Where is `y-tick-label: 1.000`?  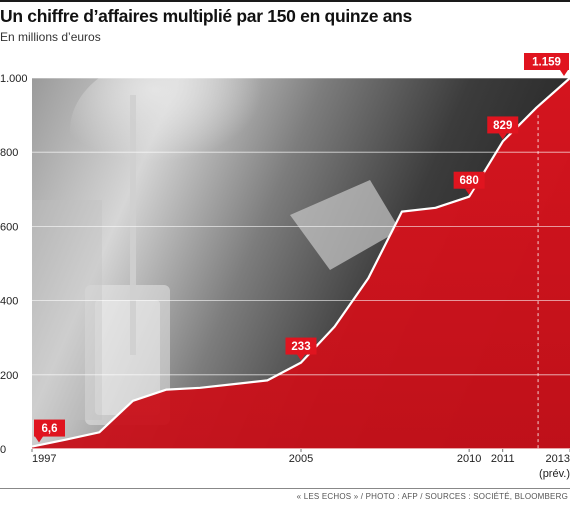
y-tick-label: 1.000 is located at coordinates (14, 79).